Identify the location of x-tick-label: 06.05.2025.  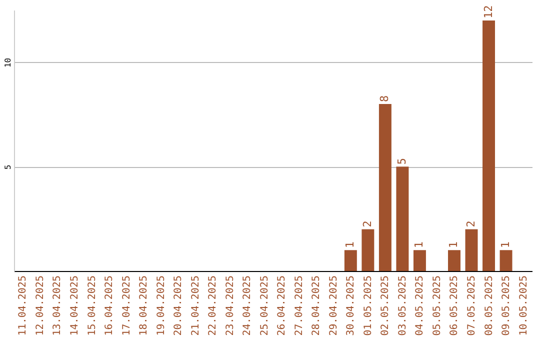
(454, 306).